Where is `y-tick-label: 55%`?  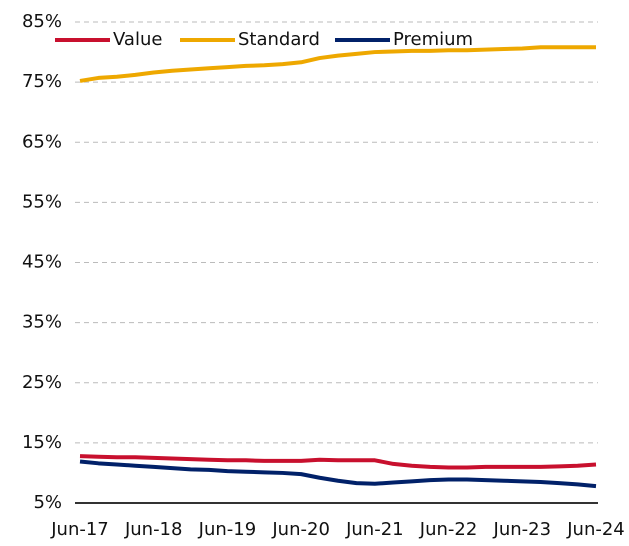
y-tick-label: 55% is located at coordinates (42, 201).